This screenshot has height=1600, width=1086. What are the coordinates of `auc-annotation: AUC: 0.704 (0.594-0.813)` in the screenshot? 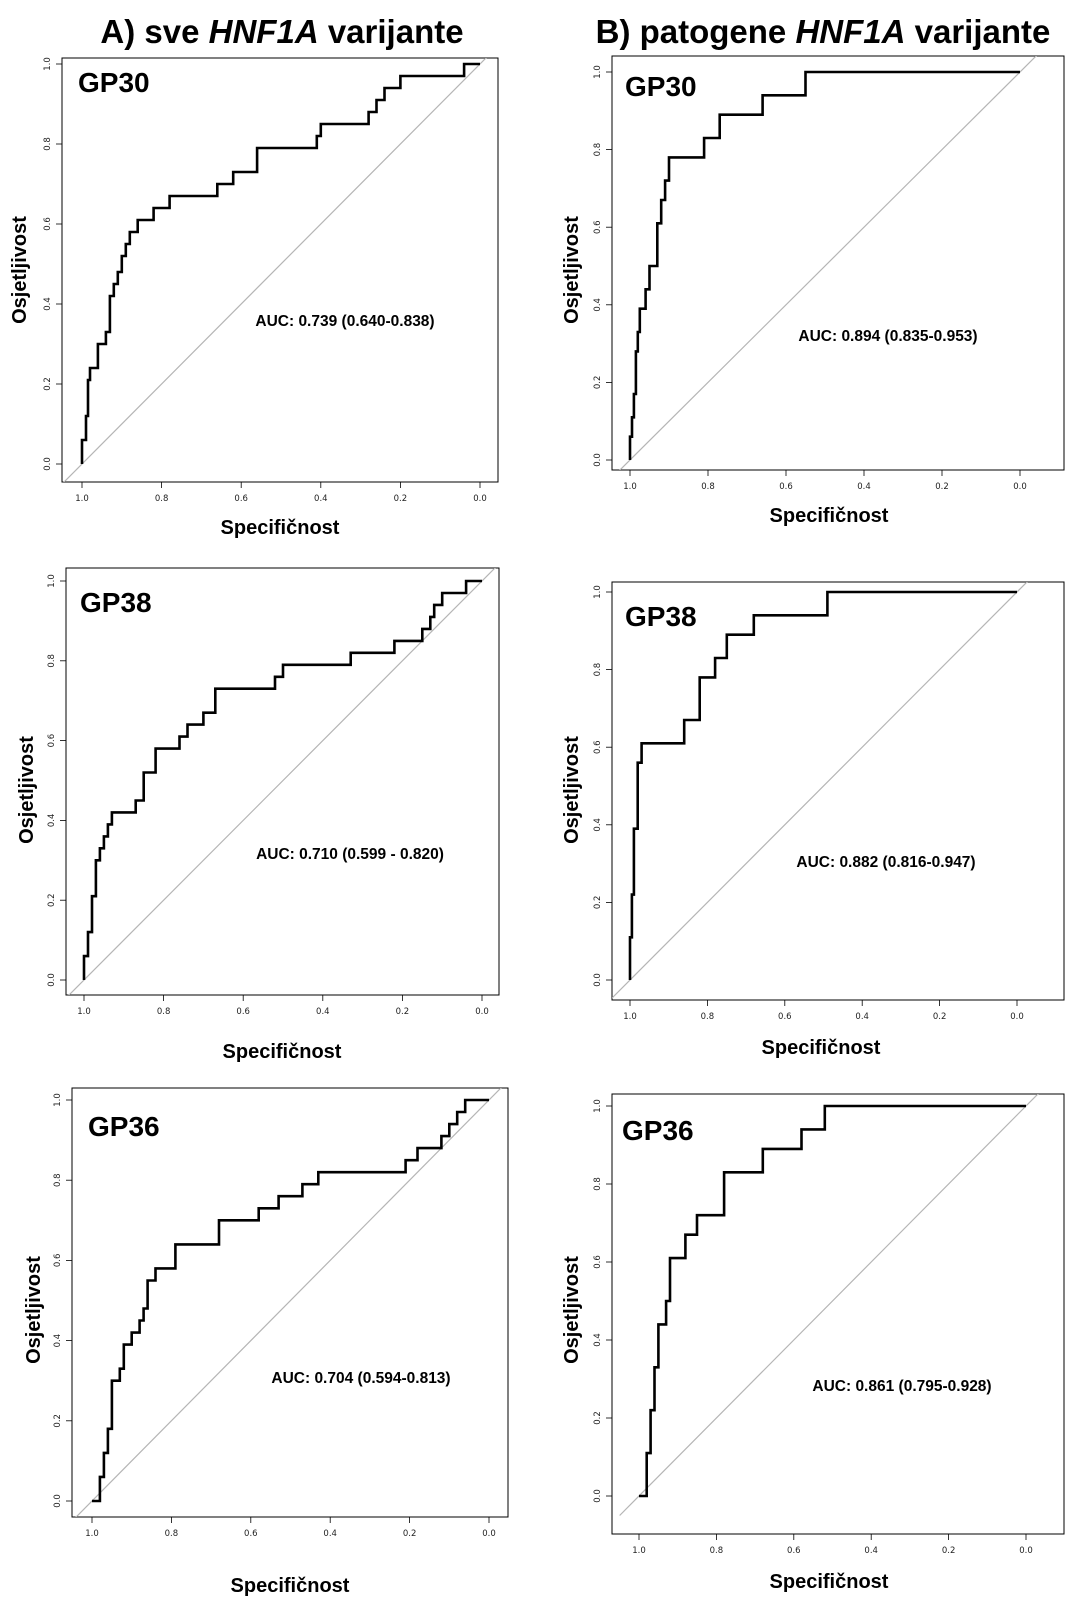 It's located at (360, 1378).